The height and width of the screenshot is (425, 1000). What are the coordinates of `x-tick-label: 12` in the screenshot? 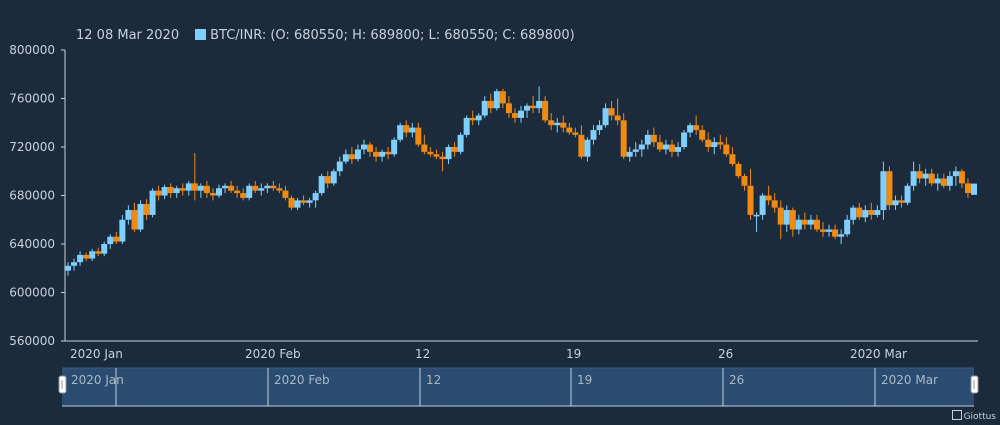 It's located at (422, 354).